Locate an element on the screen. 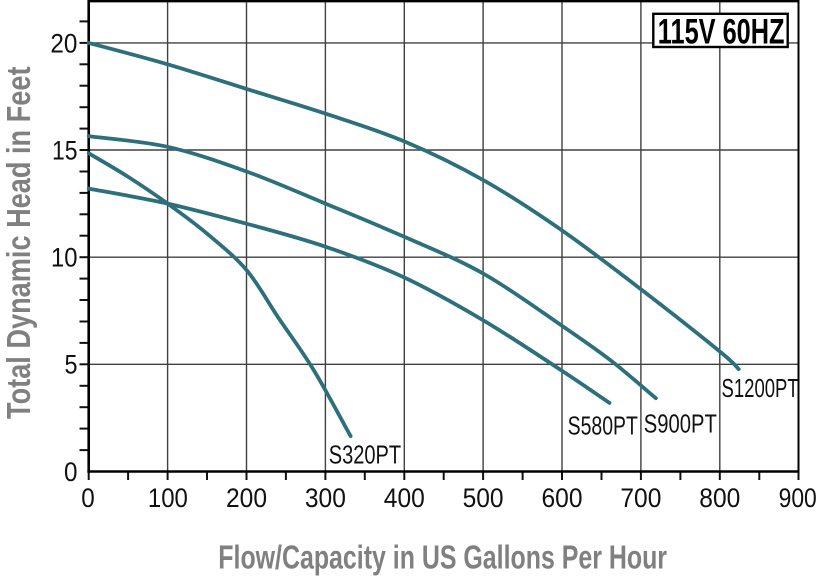 The image size is (819, 577). svg-text: 700 is located at coordinates (640, 498).